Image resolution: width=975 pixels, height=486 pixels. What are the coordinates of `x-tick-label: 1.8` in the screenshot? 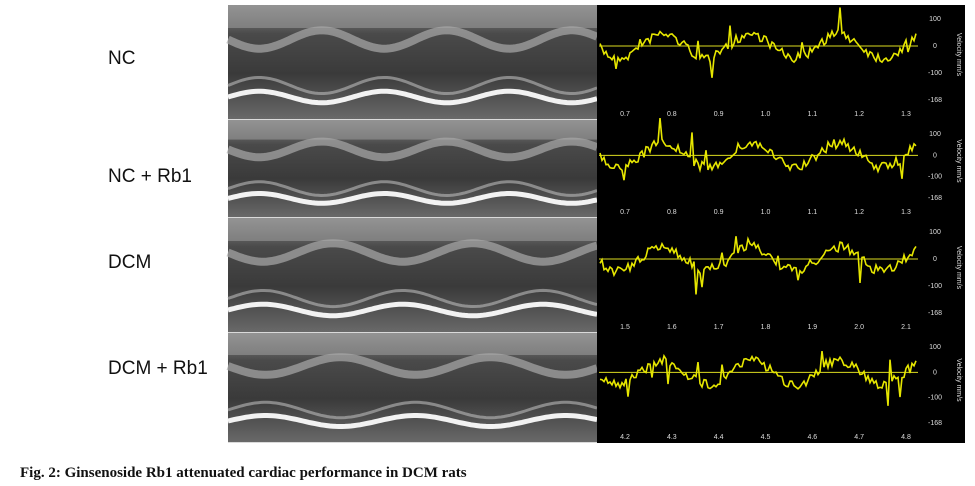 It's located at (766, 327).